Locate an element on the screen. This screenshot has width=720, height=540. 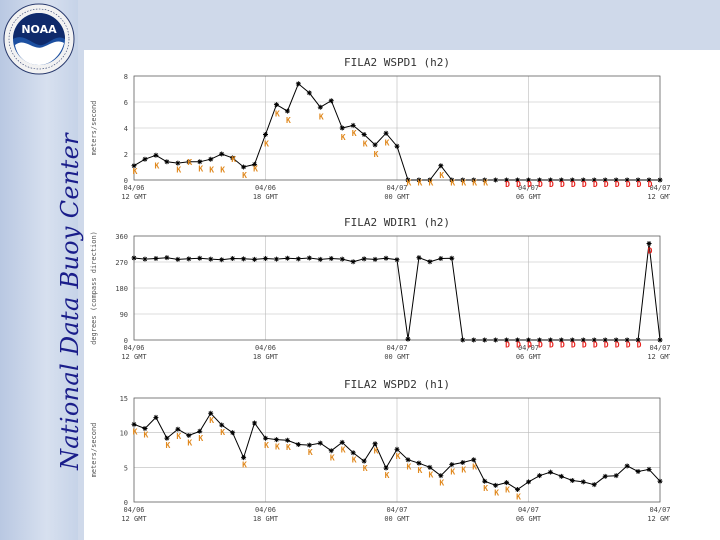
plot-frame is located at coordinates (397, 288).